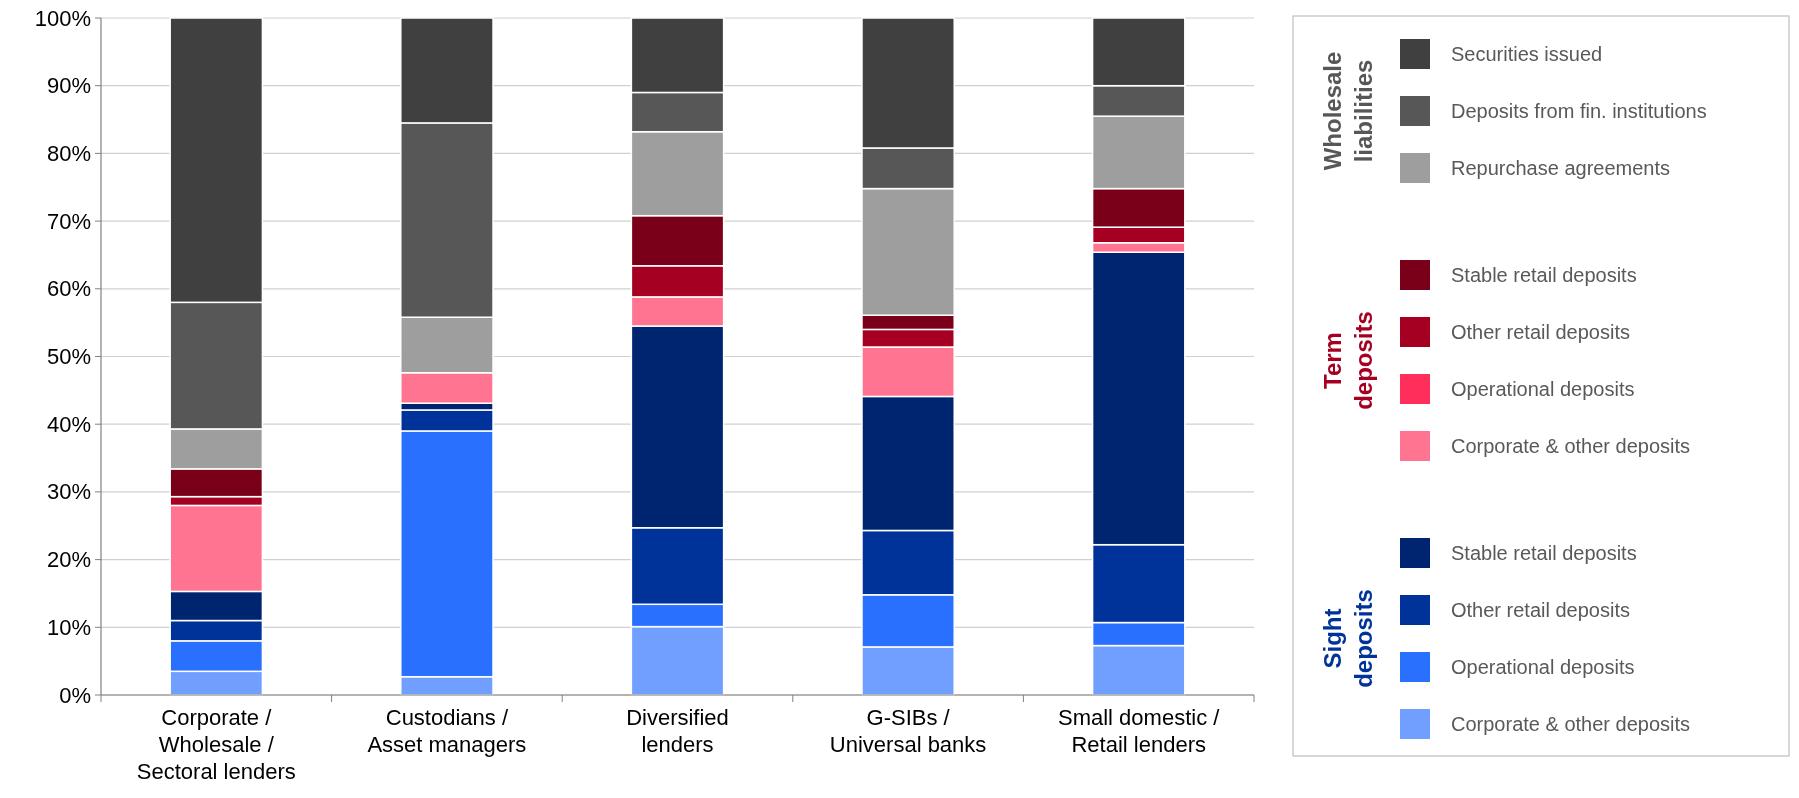 This screenshot has height=798, width=1799. What do you see at coordinates (447, 731) in the screenshot?
I see `x-tick-label: Custodians / Asset managers` at bounding box center [447, 731].